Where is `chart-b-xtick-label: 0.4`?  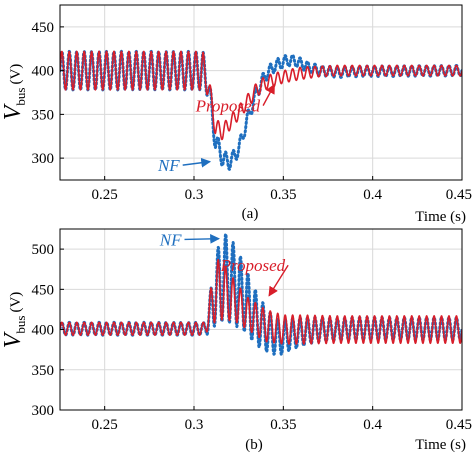
chart-b-xtick-label: 0.4 is located at coordinates (372, 425).